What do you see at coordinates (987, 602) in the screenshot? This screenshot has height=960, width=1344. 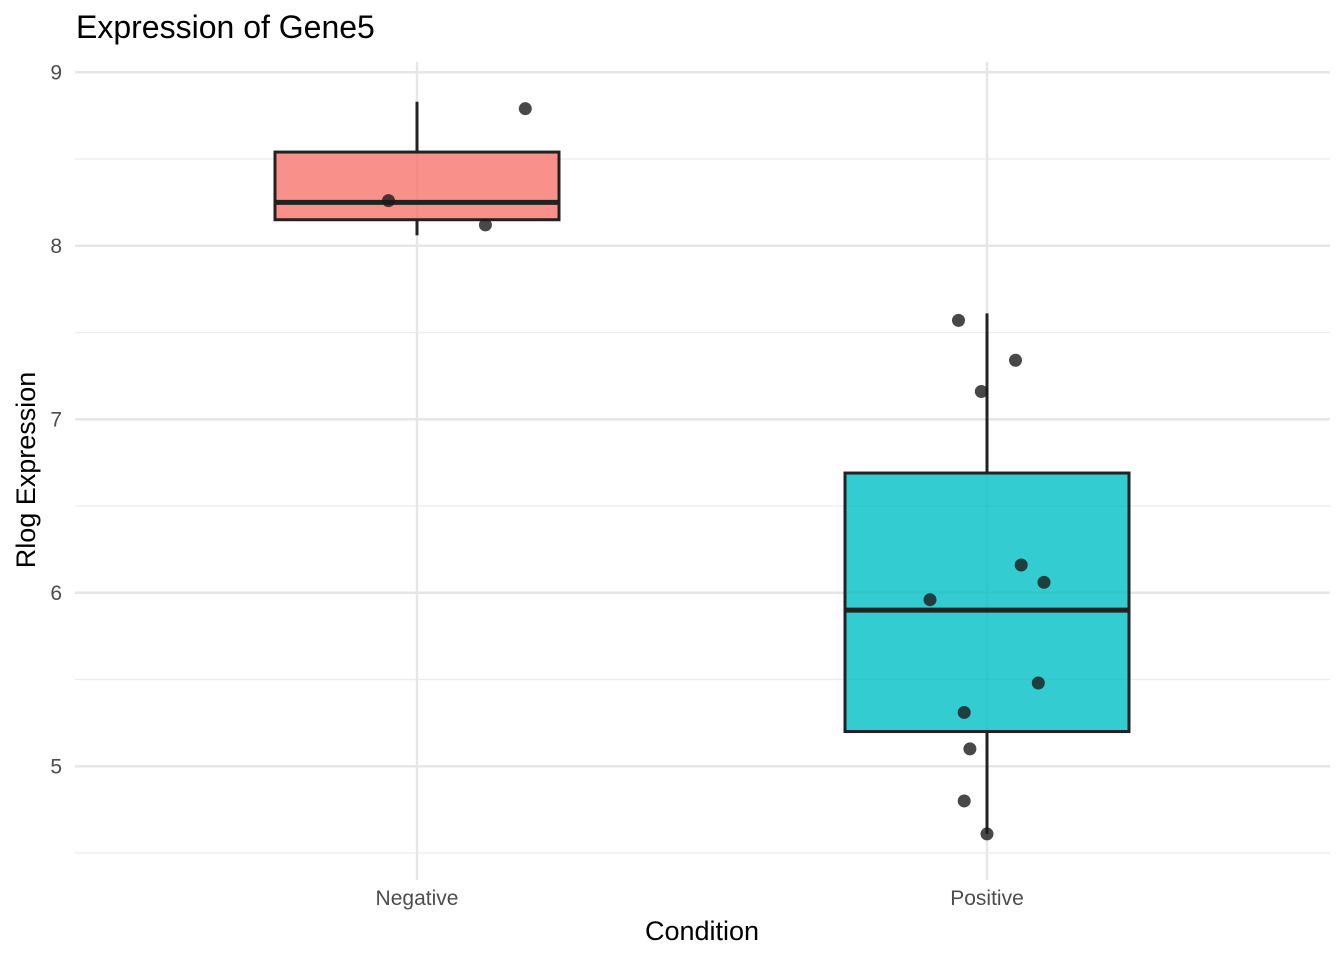 I see `box-positive` at bounding box center [987, 602].